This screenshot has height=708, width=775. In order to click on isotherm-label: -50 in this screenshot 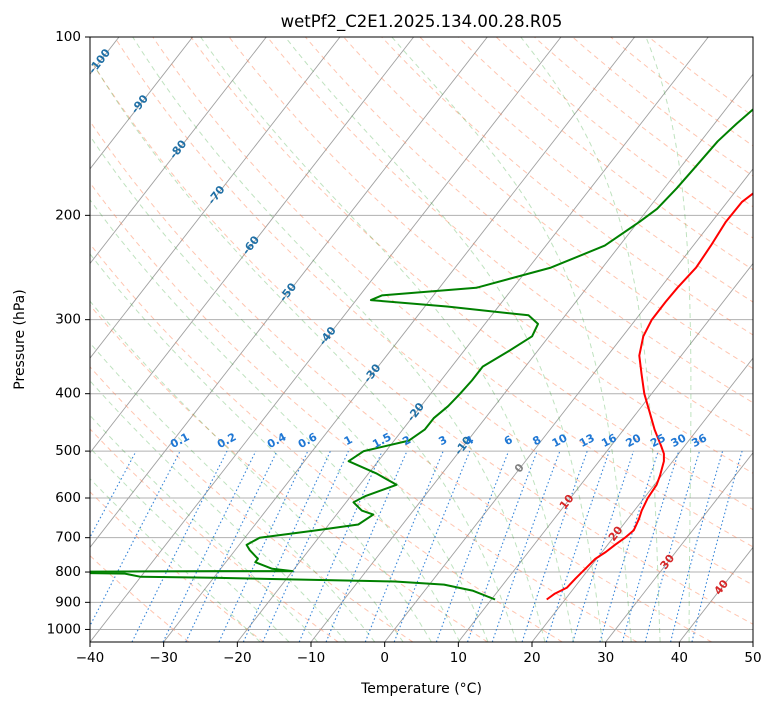, I will do `click(288, 292)`.